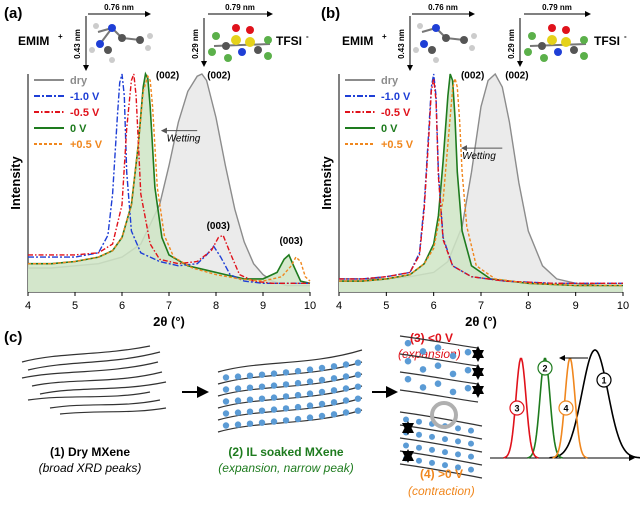  Describe the element at coordinates (484, 36) in the screenshot. I see `molecule-header-b: EMIM + 0.76 nm 0.43 nm 0.79 nm 0.29 nm` at that location.